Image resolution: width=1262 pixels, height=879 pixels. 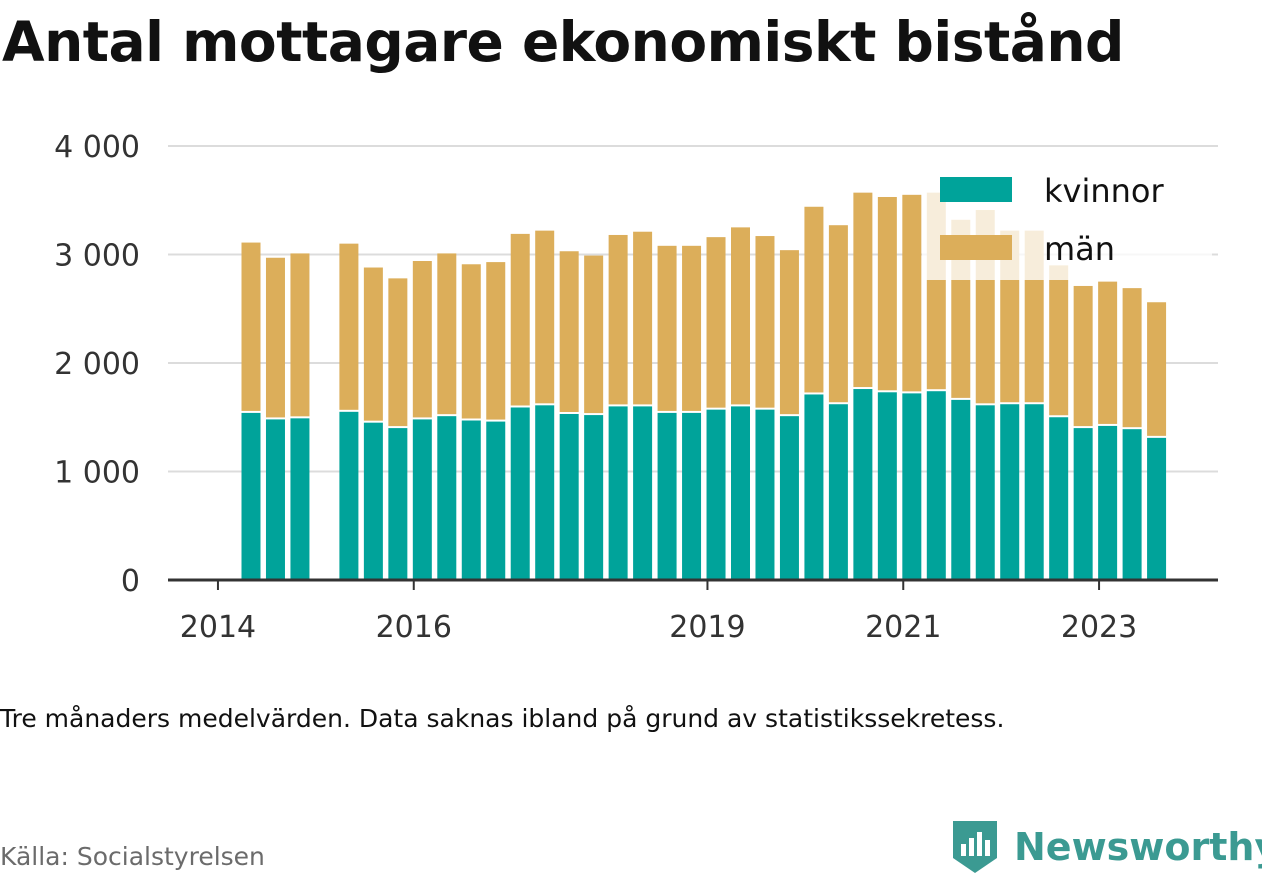 What do you see at coordinates (1067, 222) in the screenshot?
I see `legend: kvinnor män` at bounding box center [1067, 222].